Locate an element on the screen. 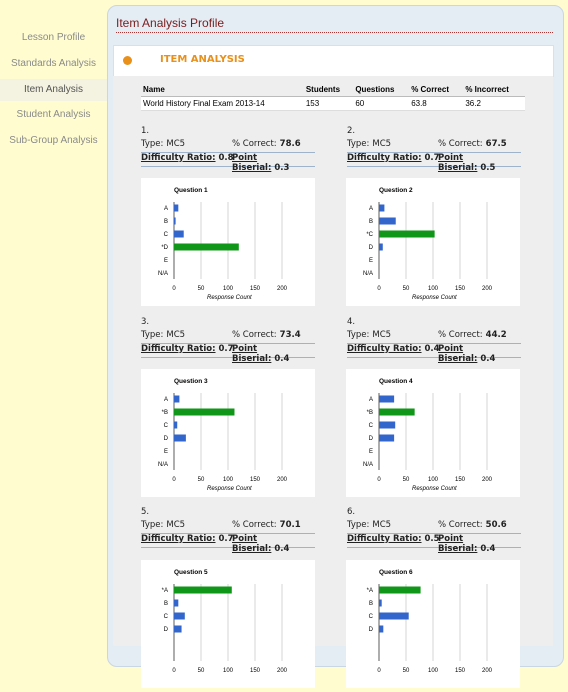  nav-item: Standards Analysis is located at coordinates (53, 63).